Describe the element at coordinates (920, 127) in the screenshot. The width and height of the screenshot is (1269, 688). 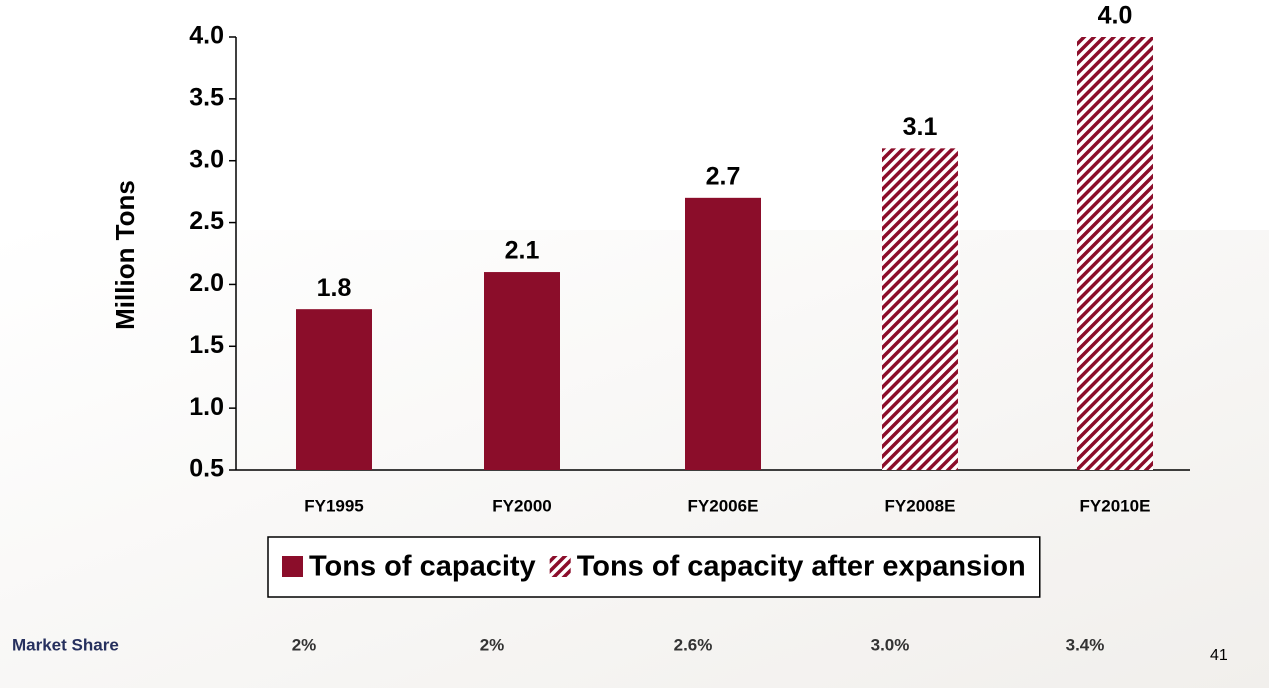
I see `value-label: 3.1` at that location.